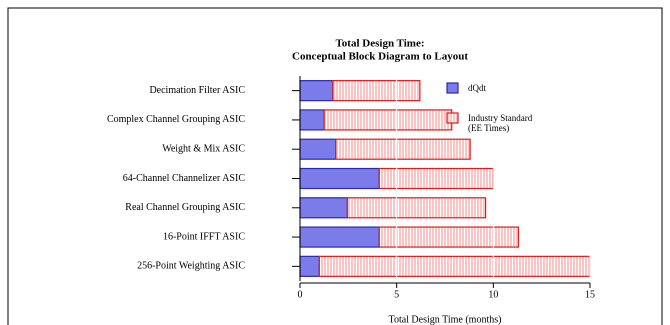  I want to click on y-tick-label: 256-Point Weighting ASIC, so click(191, 266).